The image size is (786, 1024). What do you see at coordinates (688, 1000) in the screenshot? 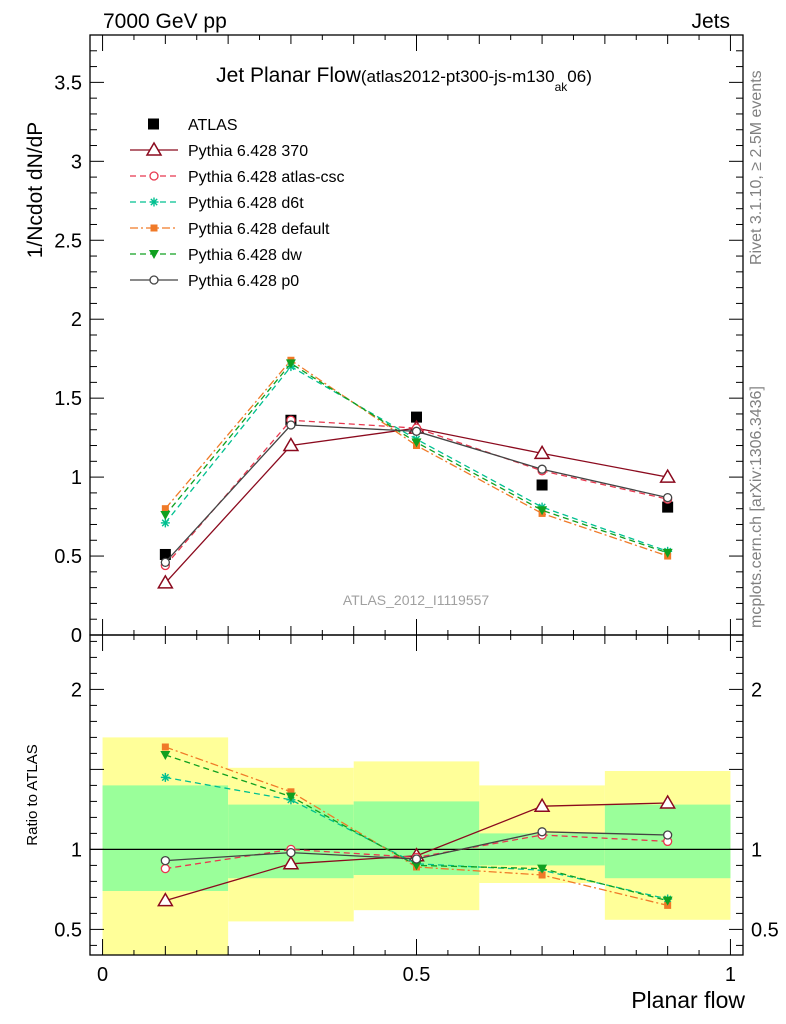
I see `xlabel: Planar flow` at bounding box center [688, 1000].